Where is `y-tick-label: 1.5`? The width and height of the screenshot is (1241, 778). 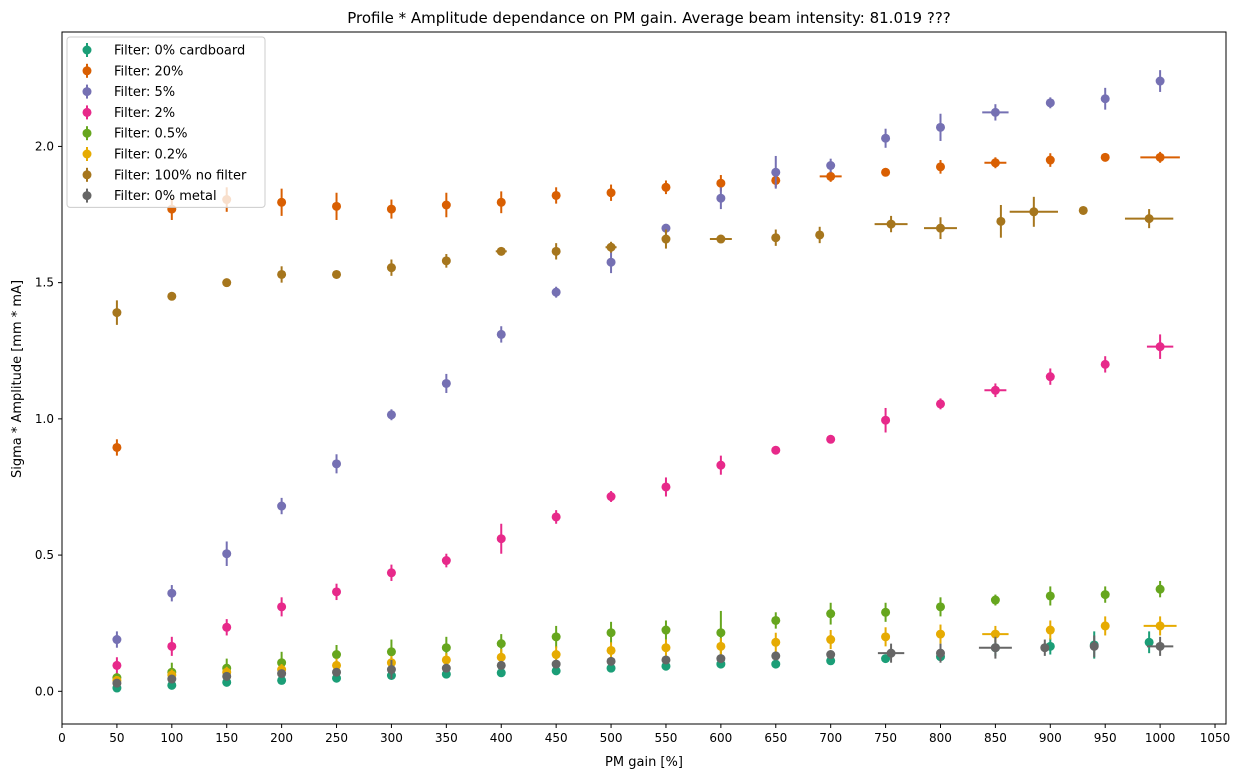 y-tick-label: 1.5 is located at coordinates (44, 283).